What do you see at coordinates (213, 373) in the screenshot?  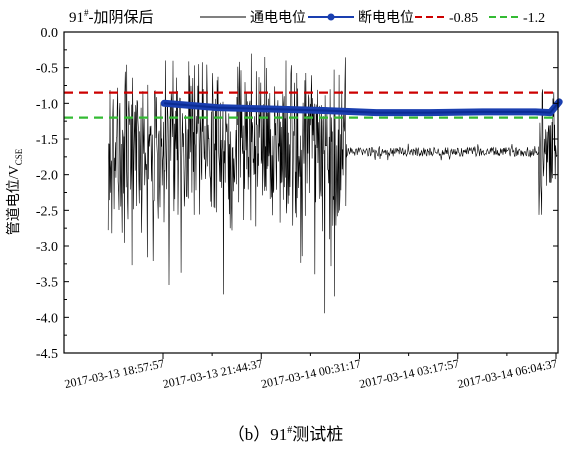 I see `x-tick-label: 2017-03-13 21:44:37` at bounding box center [213, 373].